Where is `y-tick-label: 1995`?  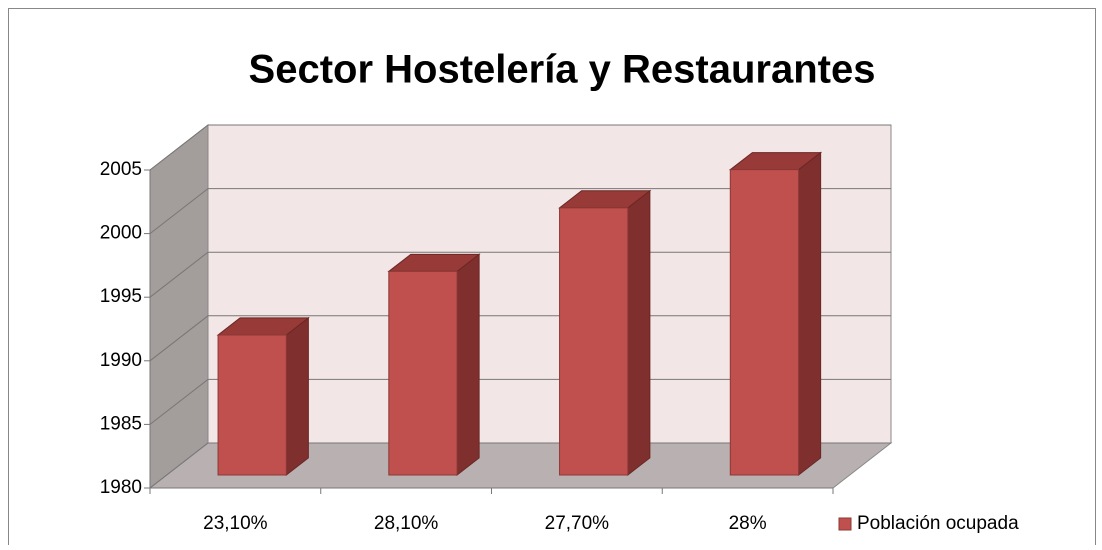 y-tick-label: 1995 is located at coordinates (121, 296).